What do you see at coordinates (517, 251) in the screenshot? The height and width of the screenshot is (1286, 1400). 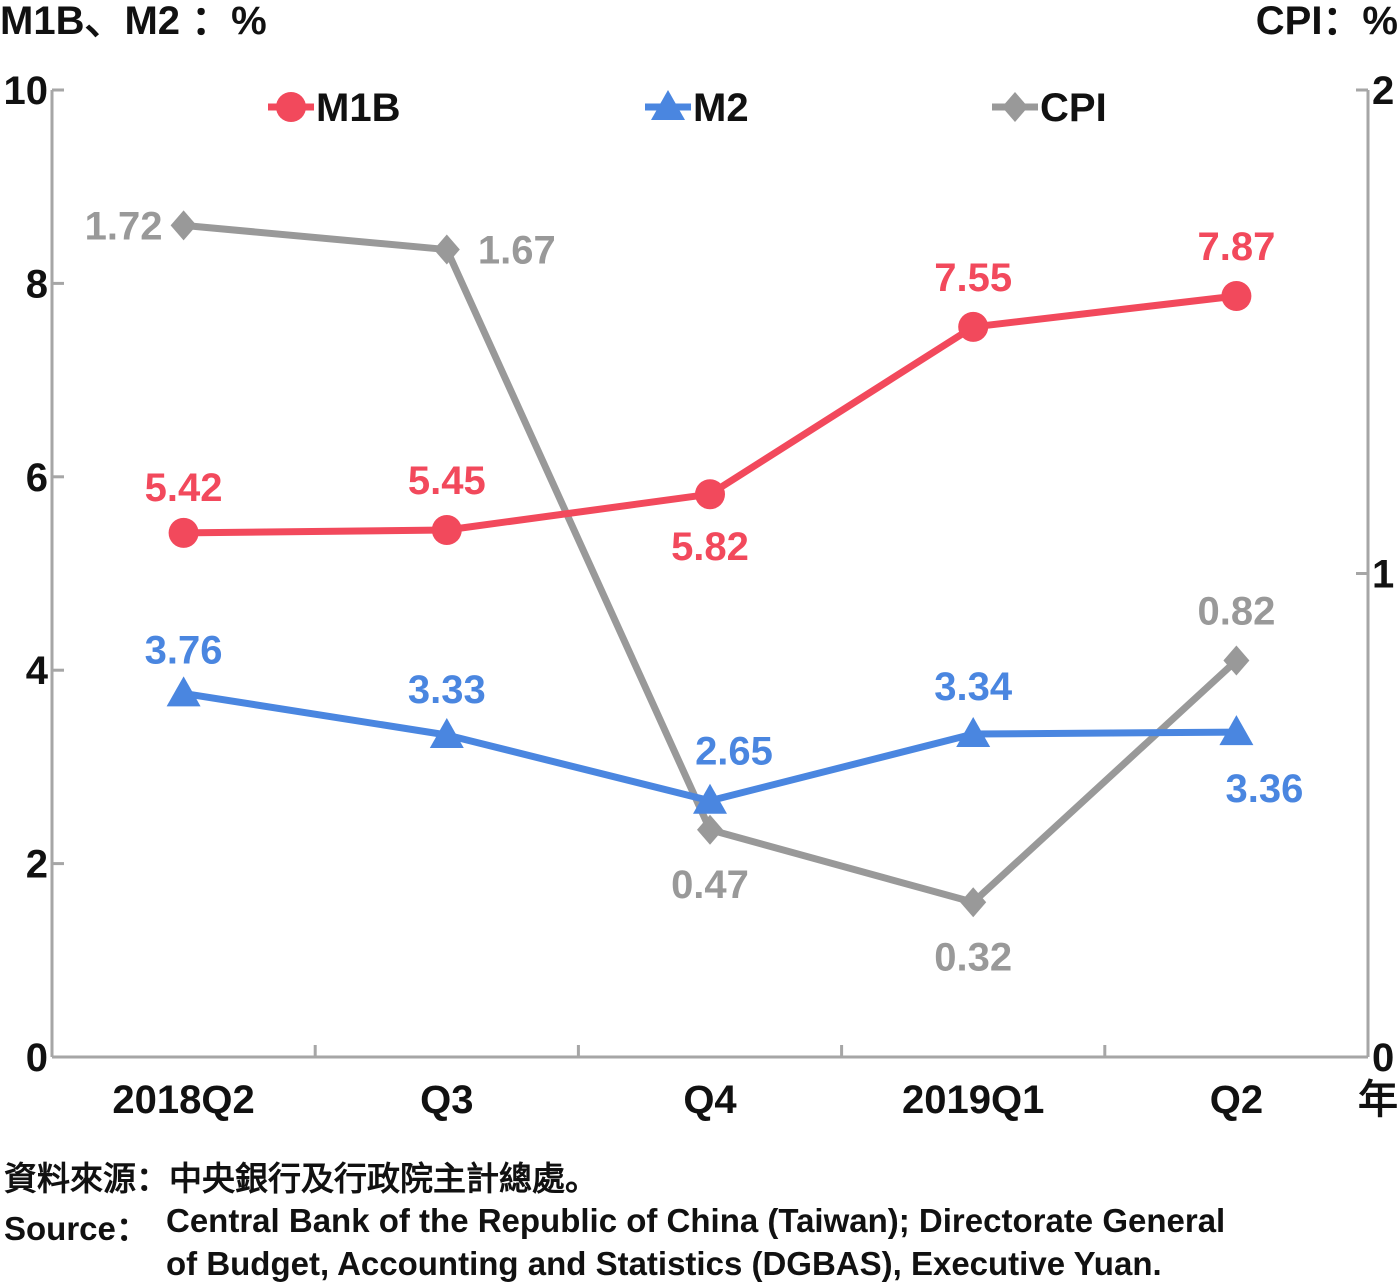 I see `data-label-cpi: 1.67` at bounding box center [517, 251].